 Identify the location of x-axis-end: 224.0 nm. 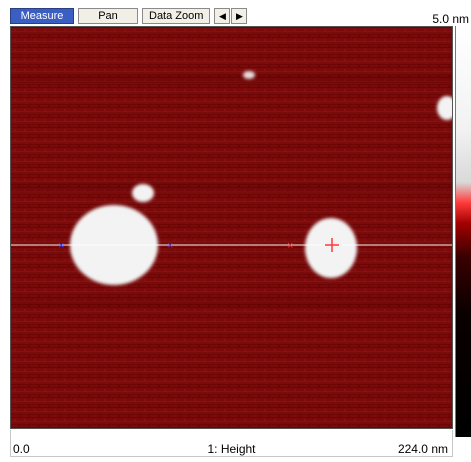
(422, 449).